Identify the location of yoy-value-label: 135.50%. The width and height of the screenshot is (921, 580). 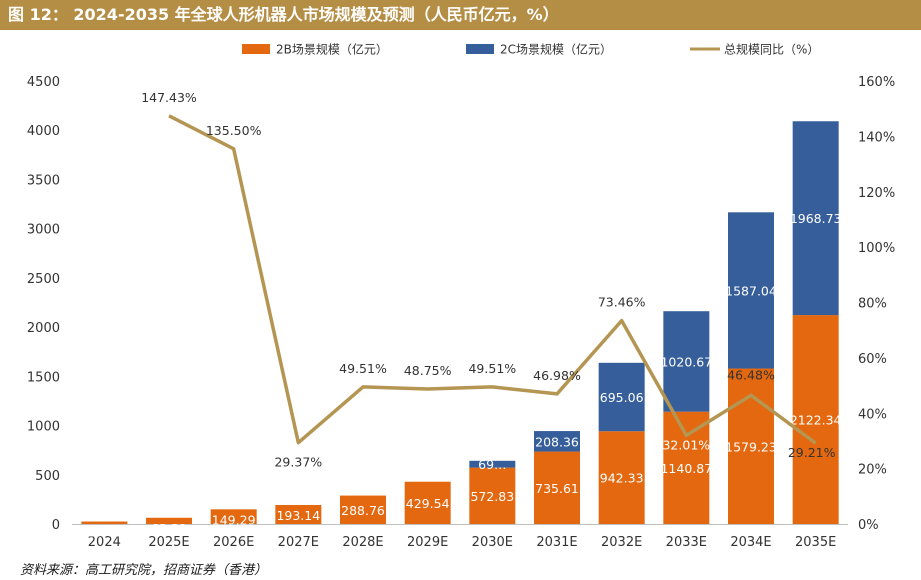
(234, 130).